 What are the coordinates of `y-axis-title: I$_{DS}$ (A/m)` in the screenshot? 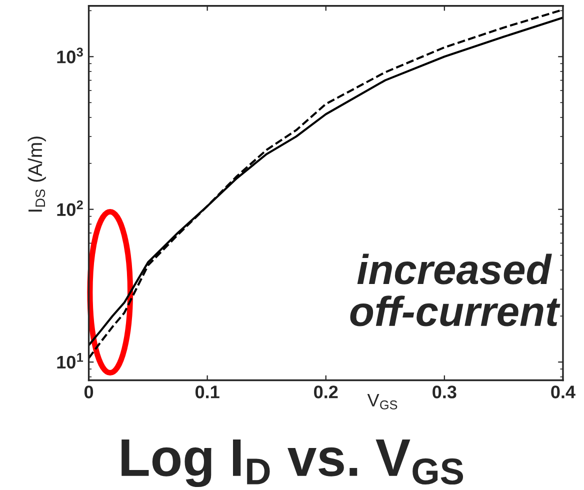 It's located at (37, 174).